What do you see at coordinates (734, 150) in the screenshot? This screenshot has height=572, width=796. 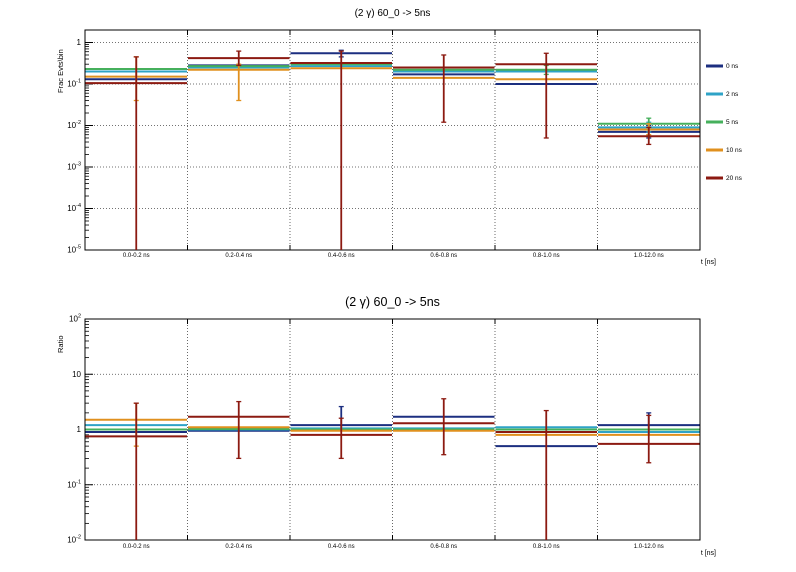 I see `legend-label: 10 ns` at bounding box center [734, 150].